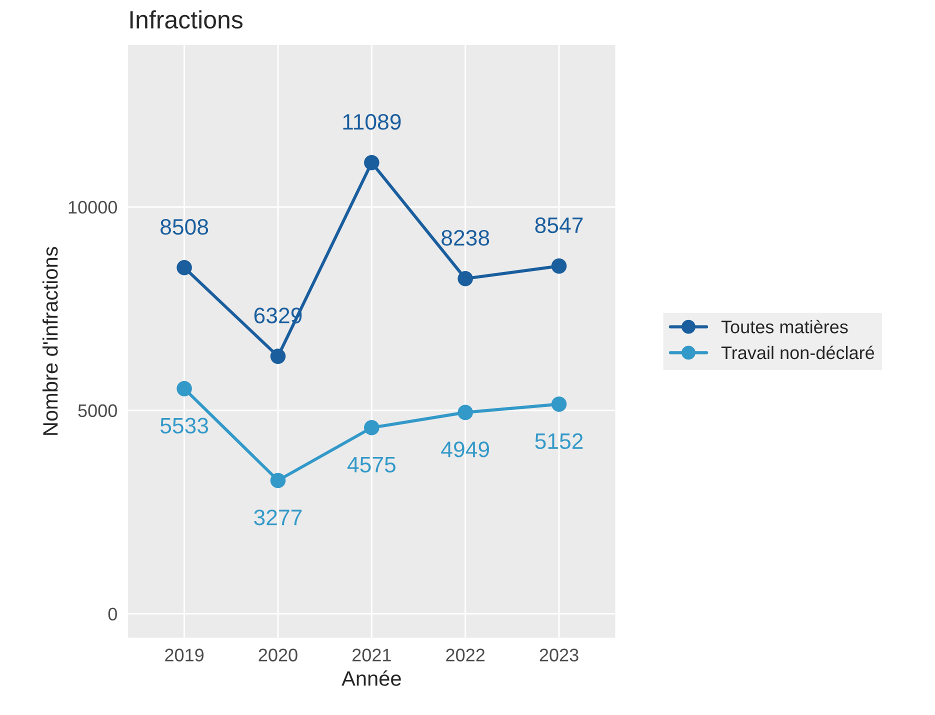 This screenshot has height=715, width=935. What do you see at coordinates (278, 518) in the screenshot?
I see `data-label: 3277` at bounding box center [278, 518].